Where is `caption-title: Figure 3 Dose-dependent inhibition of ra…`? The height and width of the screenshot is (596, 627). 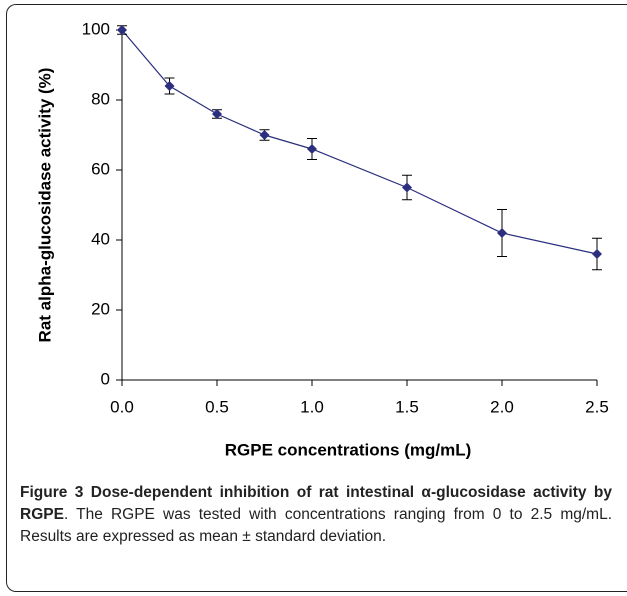
caption-title: Figure 3 Dose-dependent inhibition of ra… is located at coordinates (316, 503).